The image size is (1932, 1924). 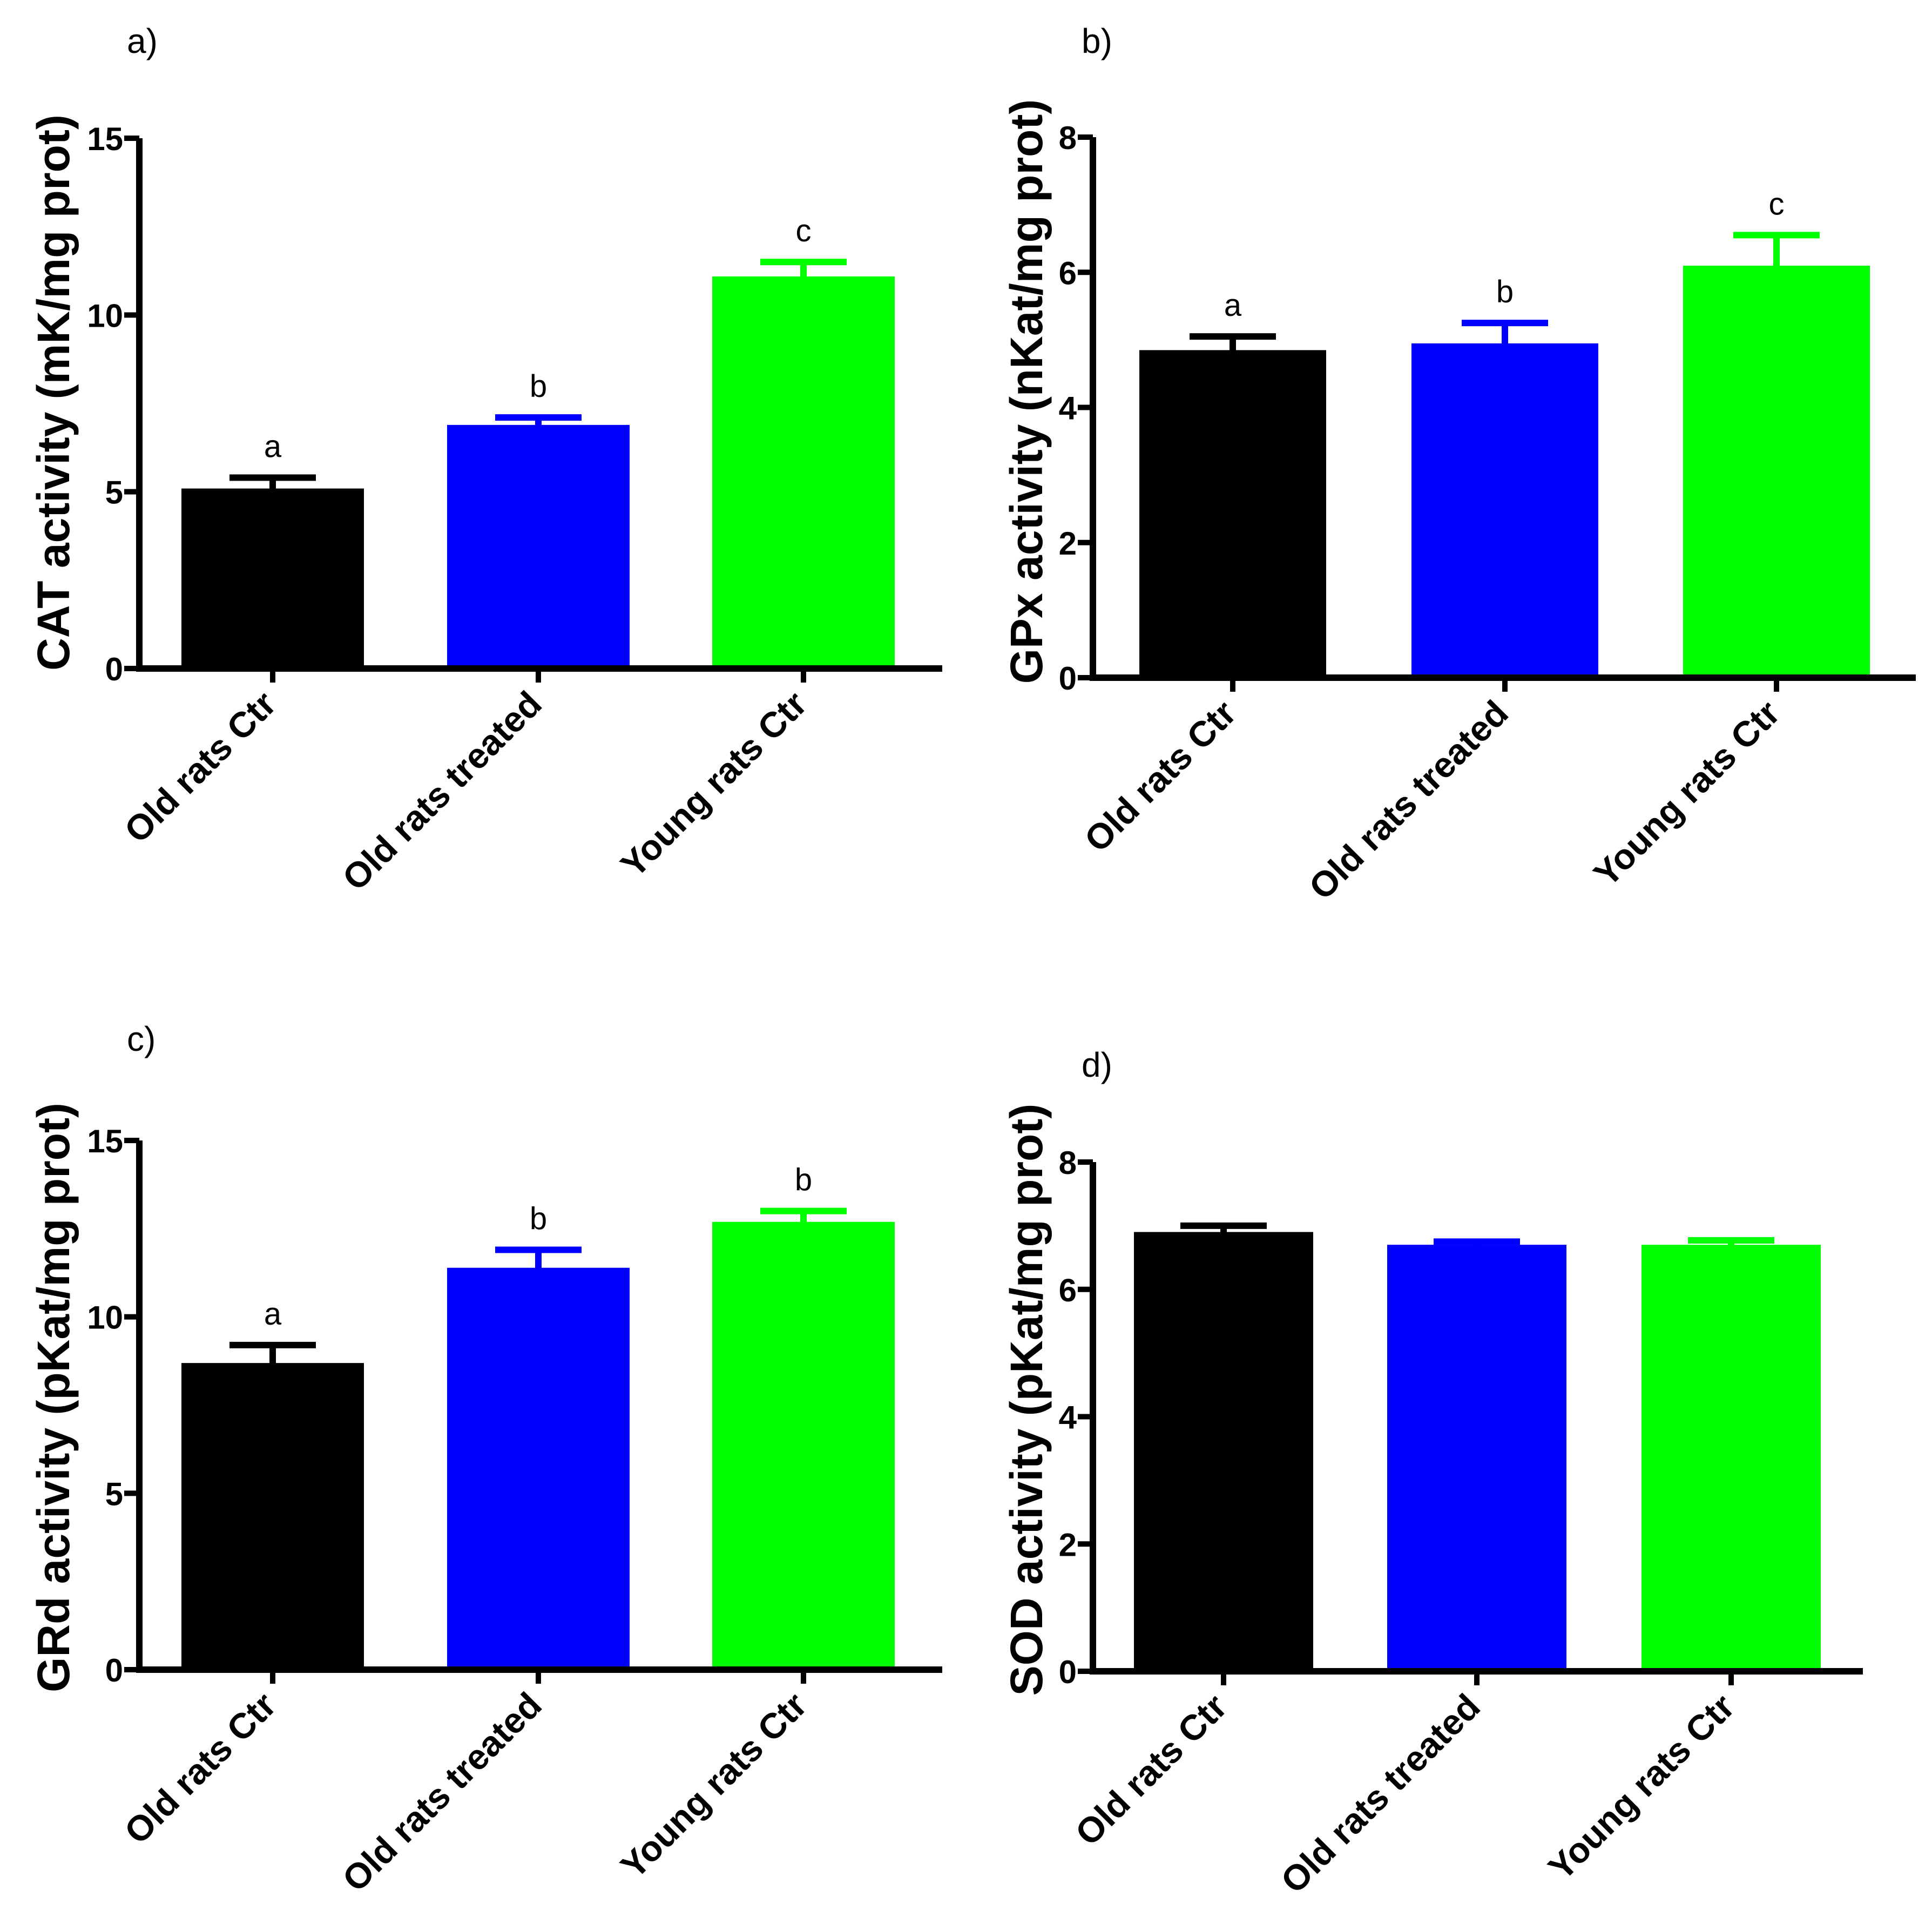 I want to click on panel-label: c), so click(x=142, y=1039).